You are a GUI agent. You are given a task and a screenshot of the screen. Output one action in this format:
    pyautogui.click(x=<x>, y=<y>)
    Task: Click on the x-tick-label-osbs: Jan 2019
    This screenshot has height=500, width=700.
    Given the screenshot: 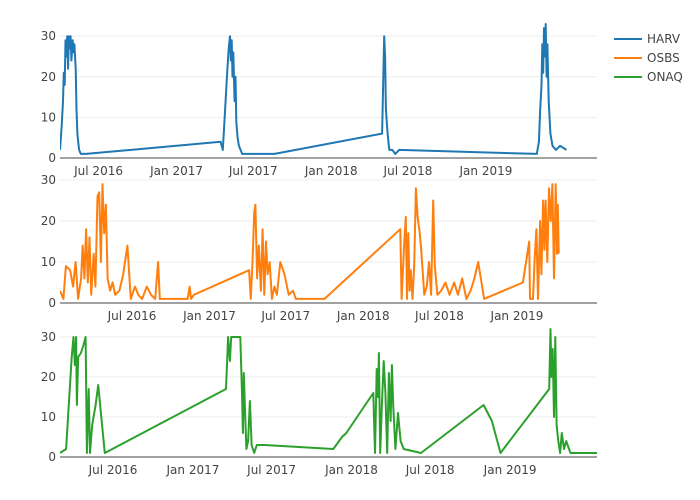 What is the action you would take?
    pyautogui.click(x=517, y=316)
    